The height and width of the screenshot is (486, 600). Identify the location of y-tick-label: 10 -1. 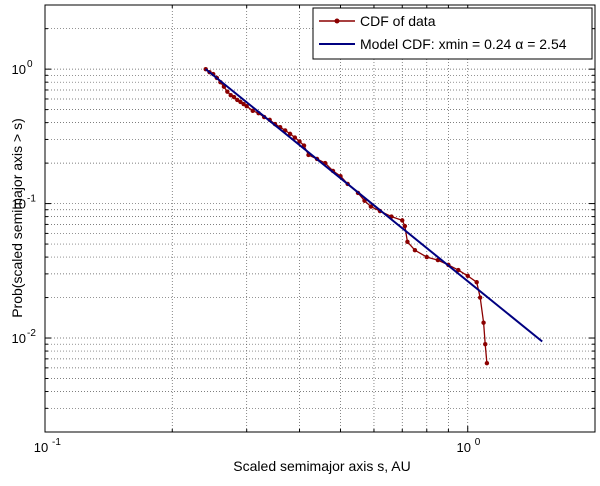
(24, 203).